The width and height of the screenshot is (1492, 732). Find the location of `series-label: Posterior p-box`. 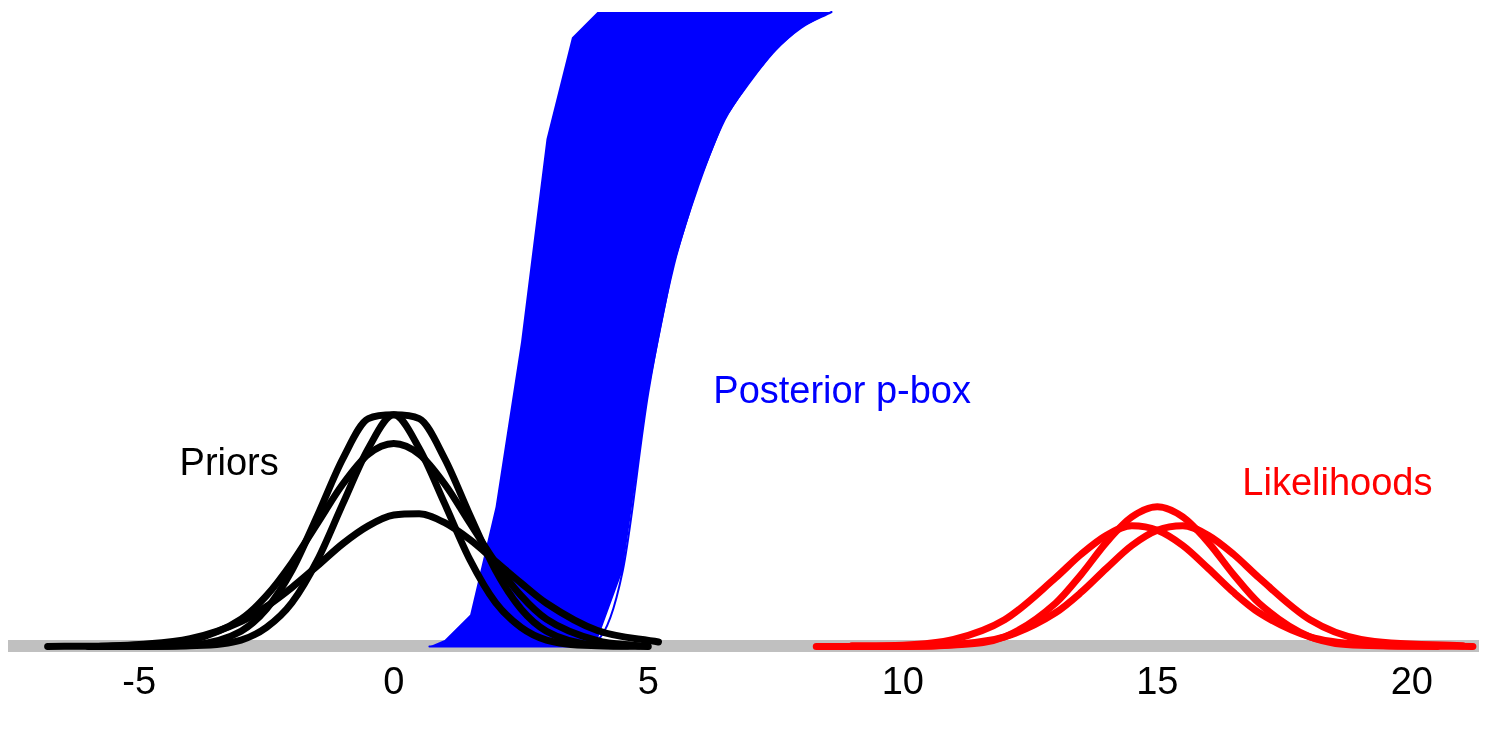

series-label: Posterior p-box is located at coordinates (842, 390).